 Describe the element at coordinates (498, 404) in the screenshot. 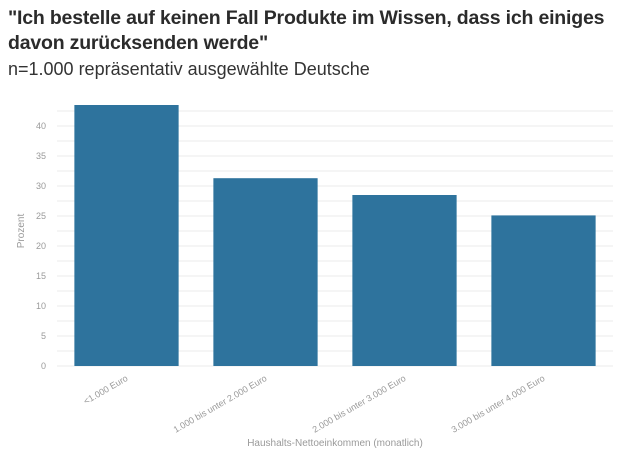

I see `x-tick-label: 3.000 bis unter 4.000 Euro` at that location.